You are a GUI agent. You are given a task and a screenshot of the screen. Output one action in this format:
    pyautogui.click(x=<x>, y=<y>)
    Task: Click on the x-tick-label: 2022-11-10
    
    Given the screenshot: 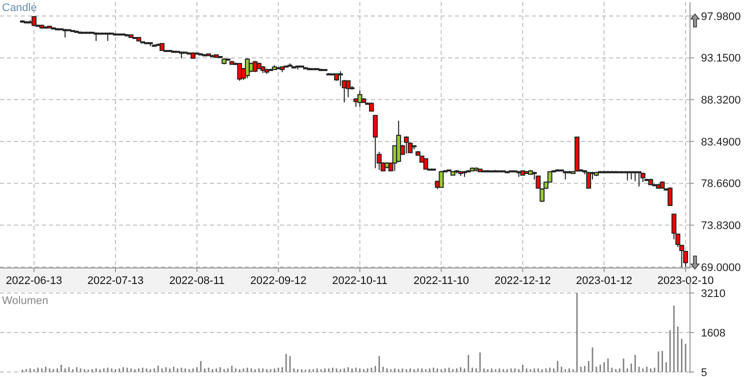 What is the action you would take?
    pyautogui.click(x=441, y=281)
    